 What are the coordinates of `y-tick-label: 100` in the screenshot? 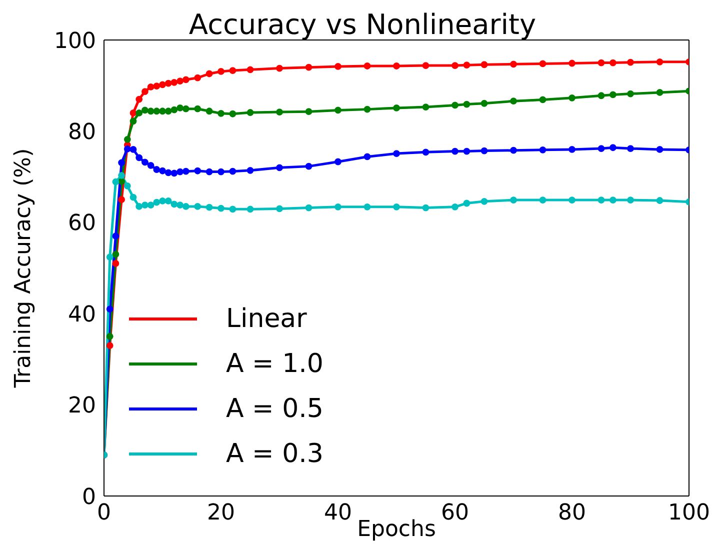 It's located at (75, 41).